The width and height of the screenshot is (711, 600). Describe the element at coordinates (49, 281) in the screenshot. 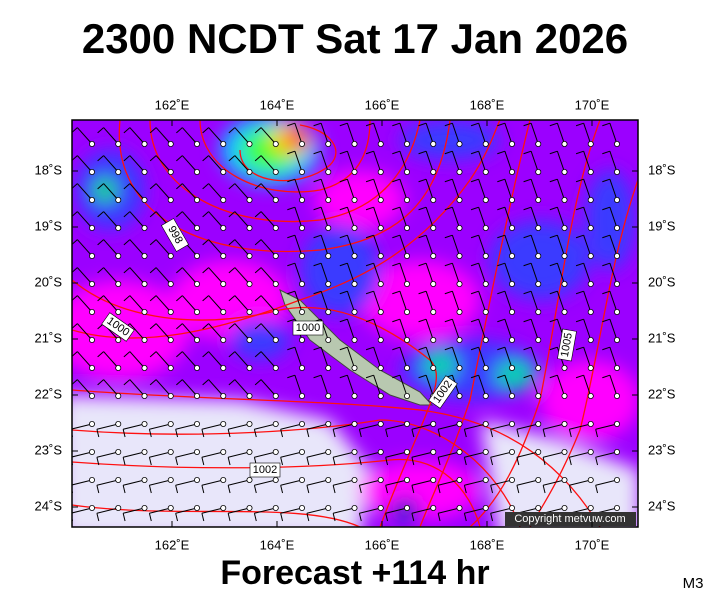

I see `lat-label: 20˚S` at that location.